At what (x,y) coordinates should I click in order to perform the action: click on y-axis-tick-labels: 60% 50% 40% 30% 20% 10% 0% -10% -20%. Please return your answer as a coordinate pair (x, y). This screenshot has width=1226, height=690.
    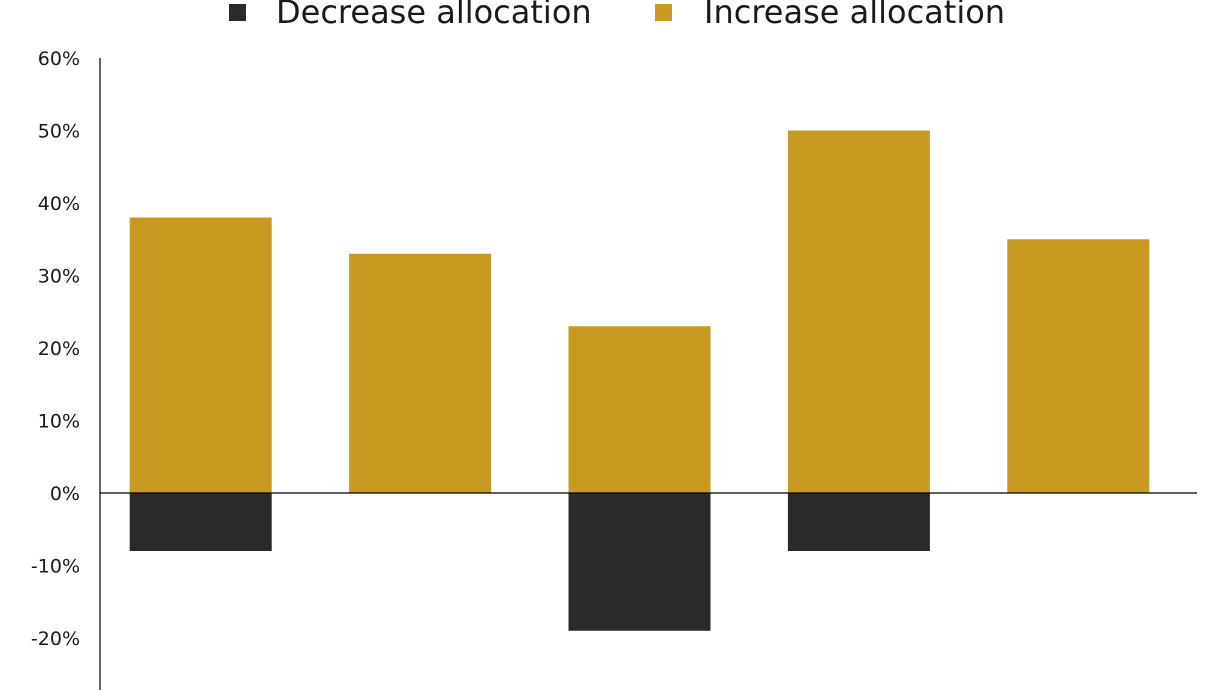
    Looking at the image, I should click on (55, 349).